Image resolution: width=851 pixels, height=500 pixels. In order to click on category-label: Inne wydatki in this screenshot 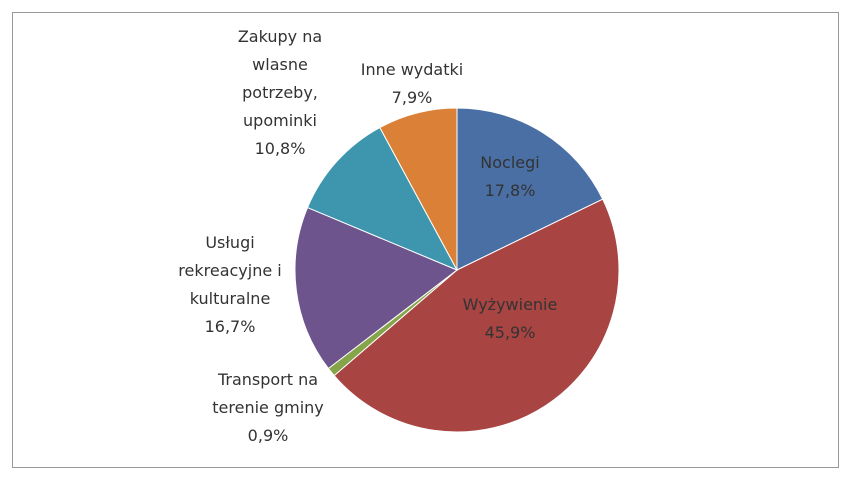, I will do `click(412, 69)`.